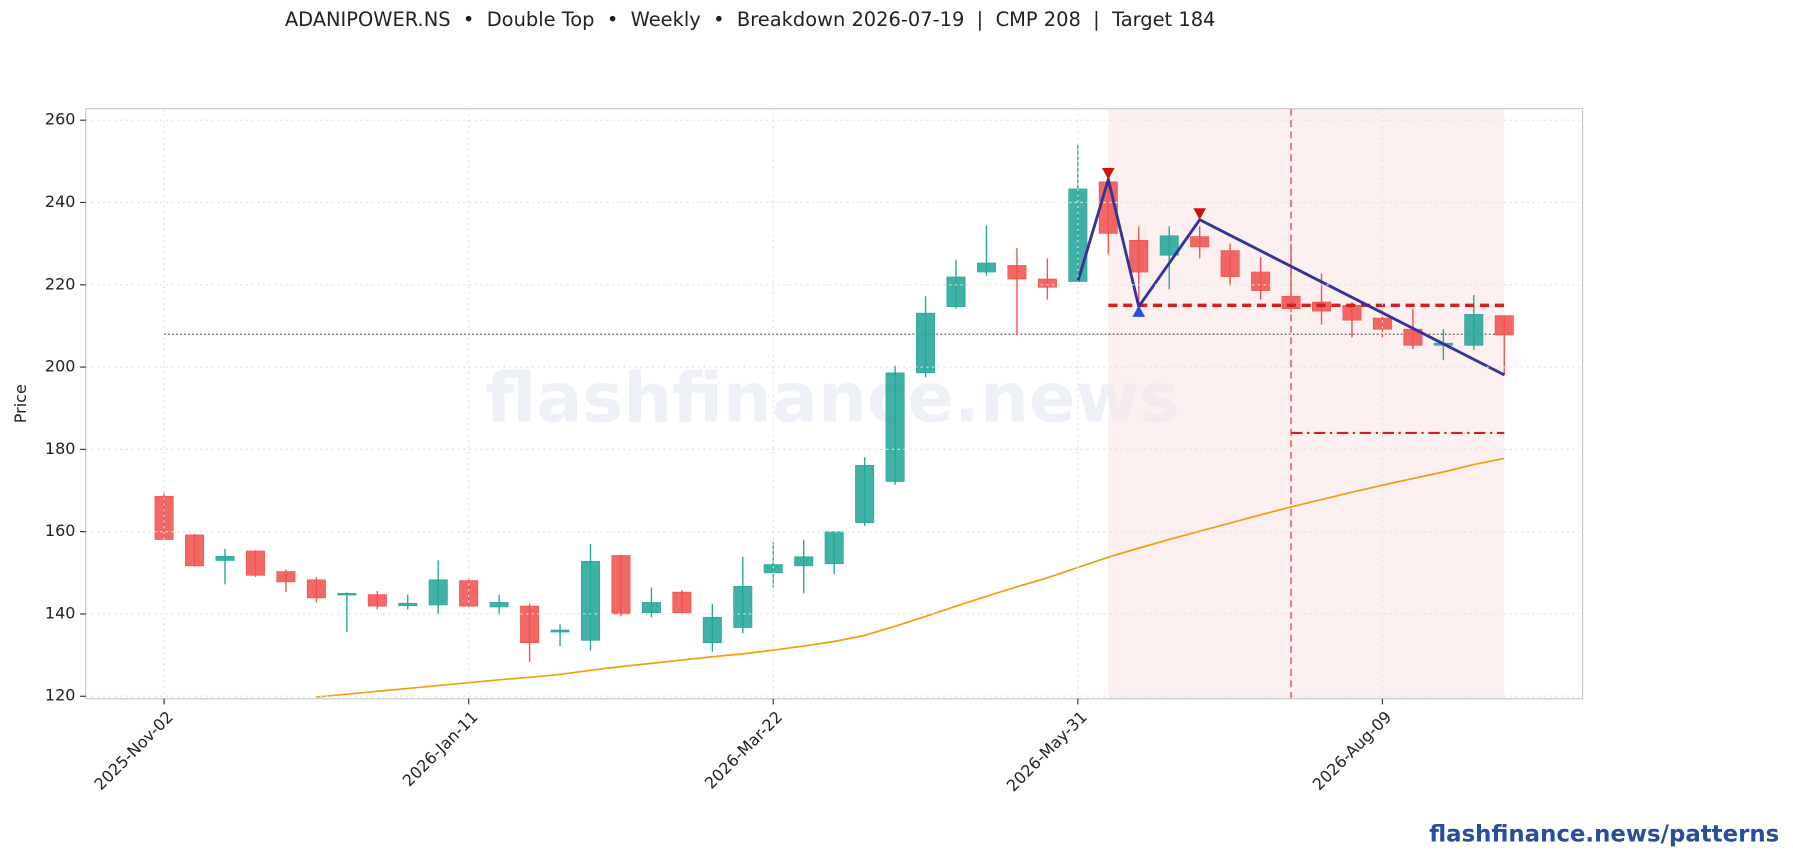 The width and height of the screenshot is (1793, 860). I want to click on x-tick-label: 2026-May-31, so click(1047, 751).